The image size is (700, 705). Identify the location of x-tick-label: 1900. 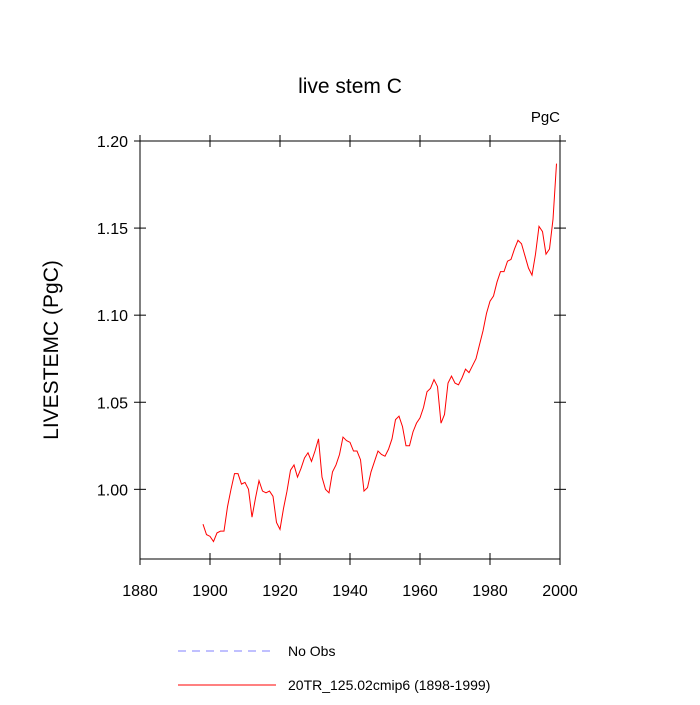
(210, 591).